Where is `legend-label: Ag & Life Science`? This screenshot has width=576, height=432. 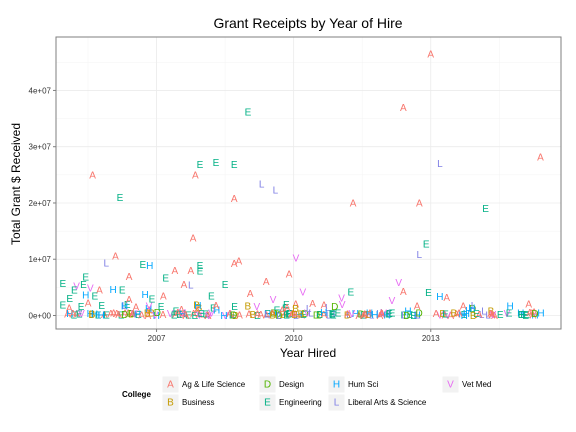
legend-label: Ag & Life Science is located at coordinates (214, 384).